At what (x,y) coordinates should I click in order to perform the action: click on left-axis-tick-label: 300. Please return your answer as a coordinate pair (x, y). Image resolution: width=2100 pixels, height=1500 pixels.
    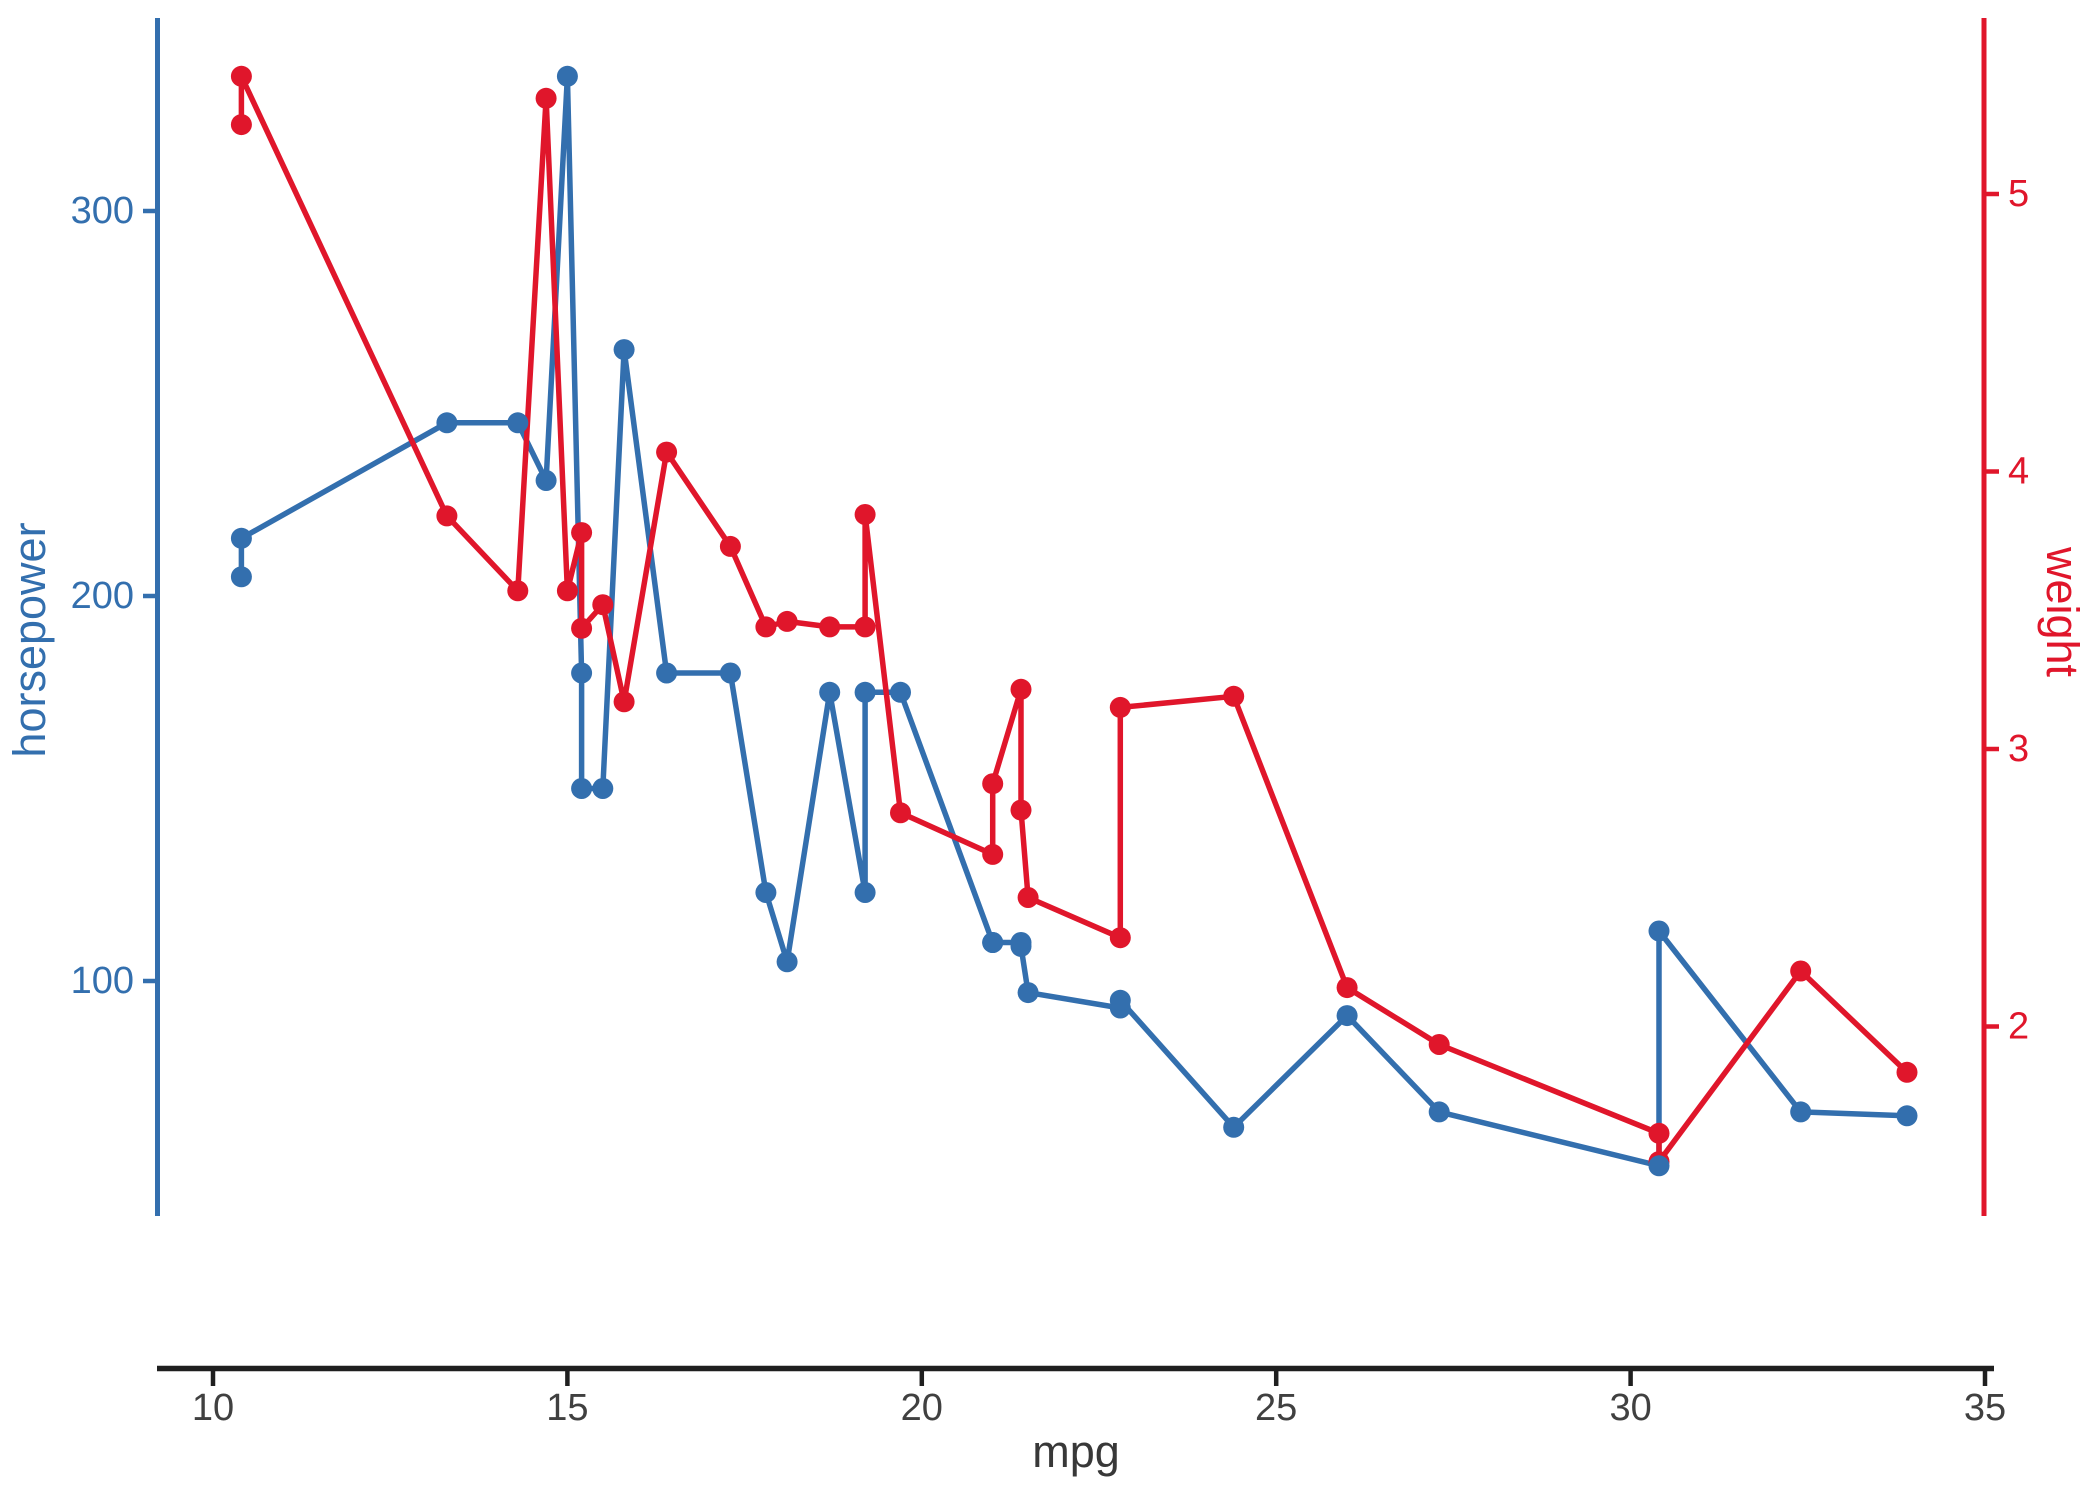
    Looking at the image, I should click on (102, 211).